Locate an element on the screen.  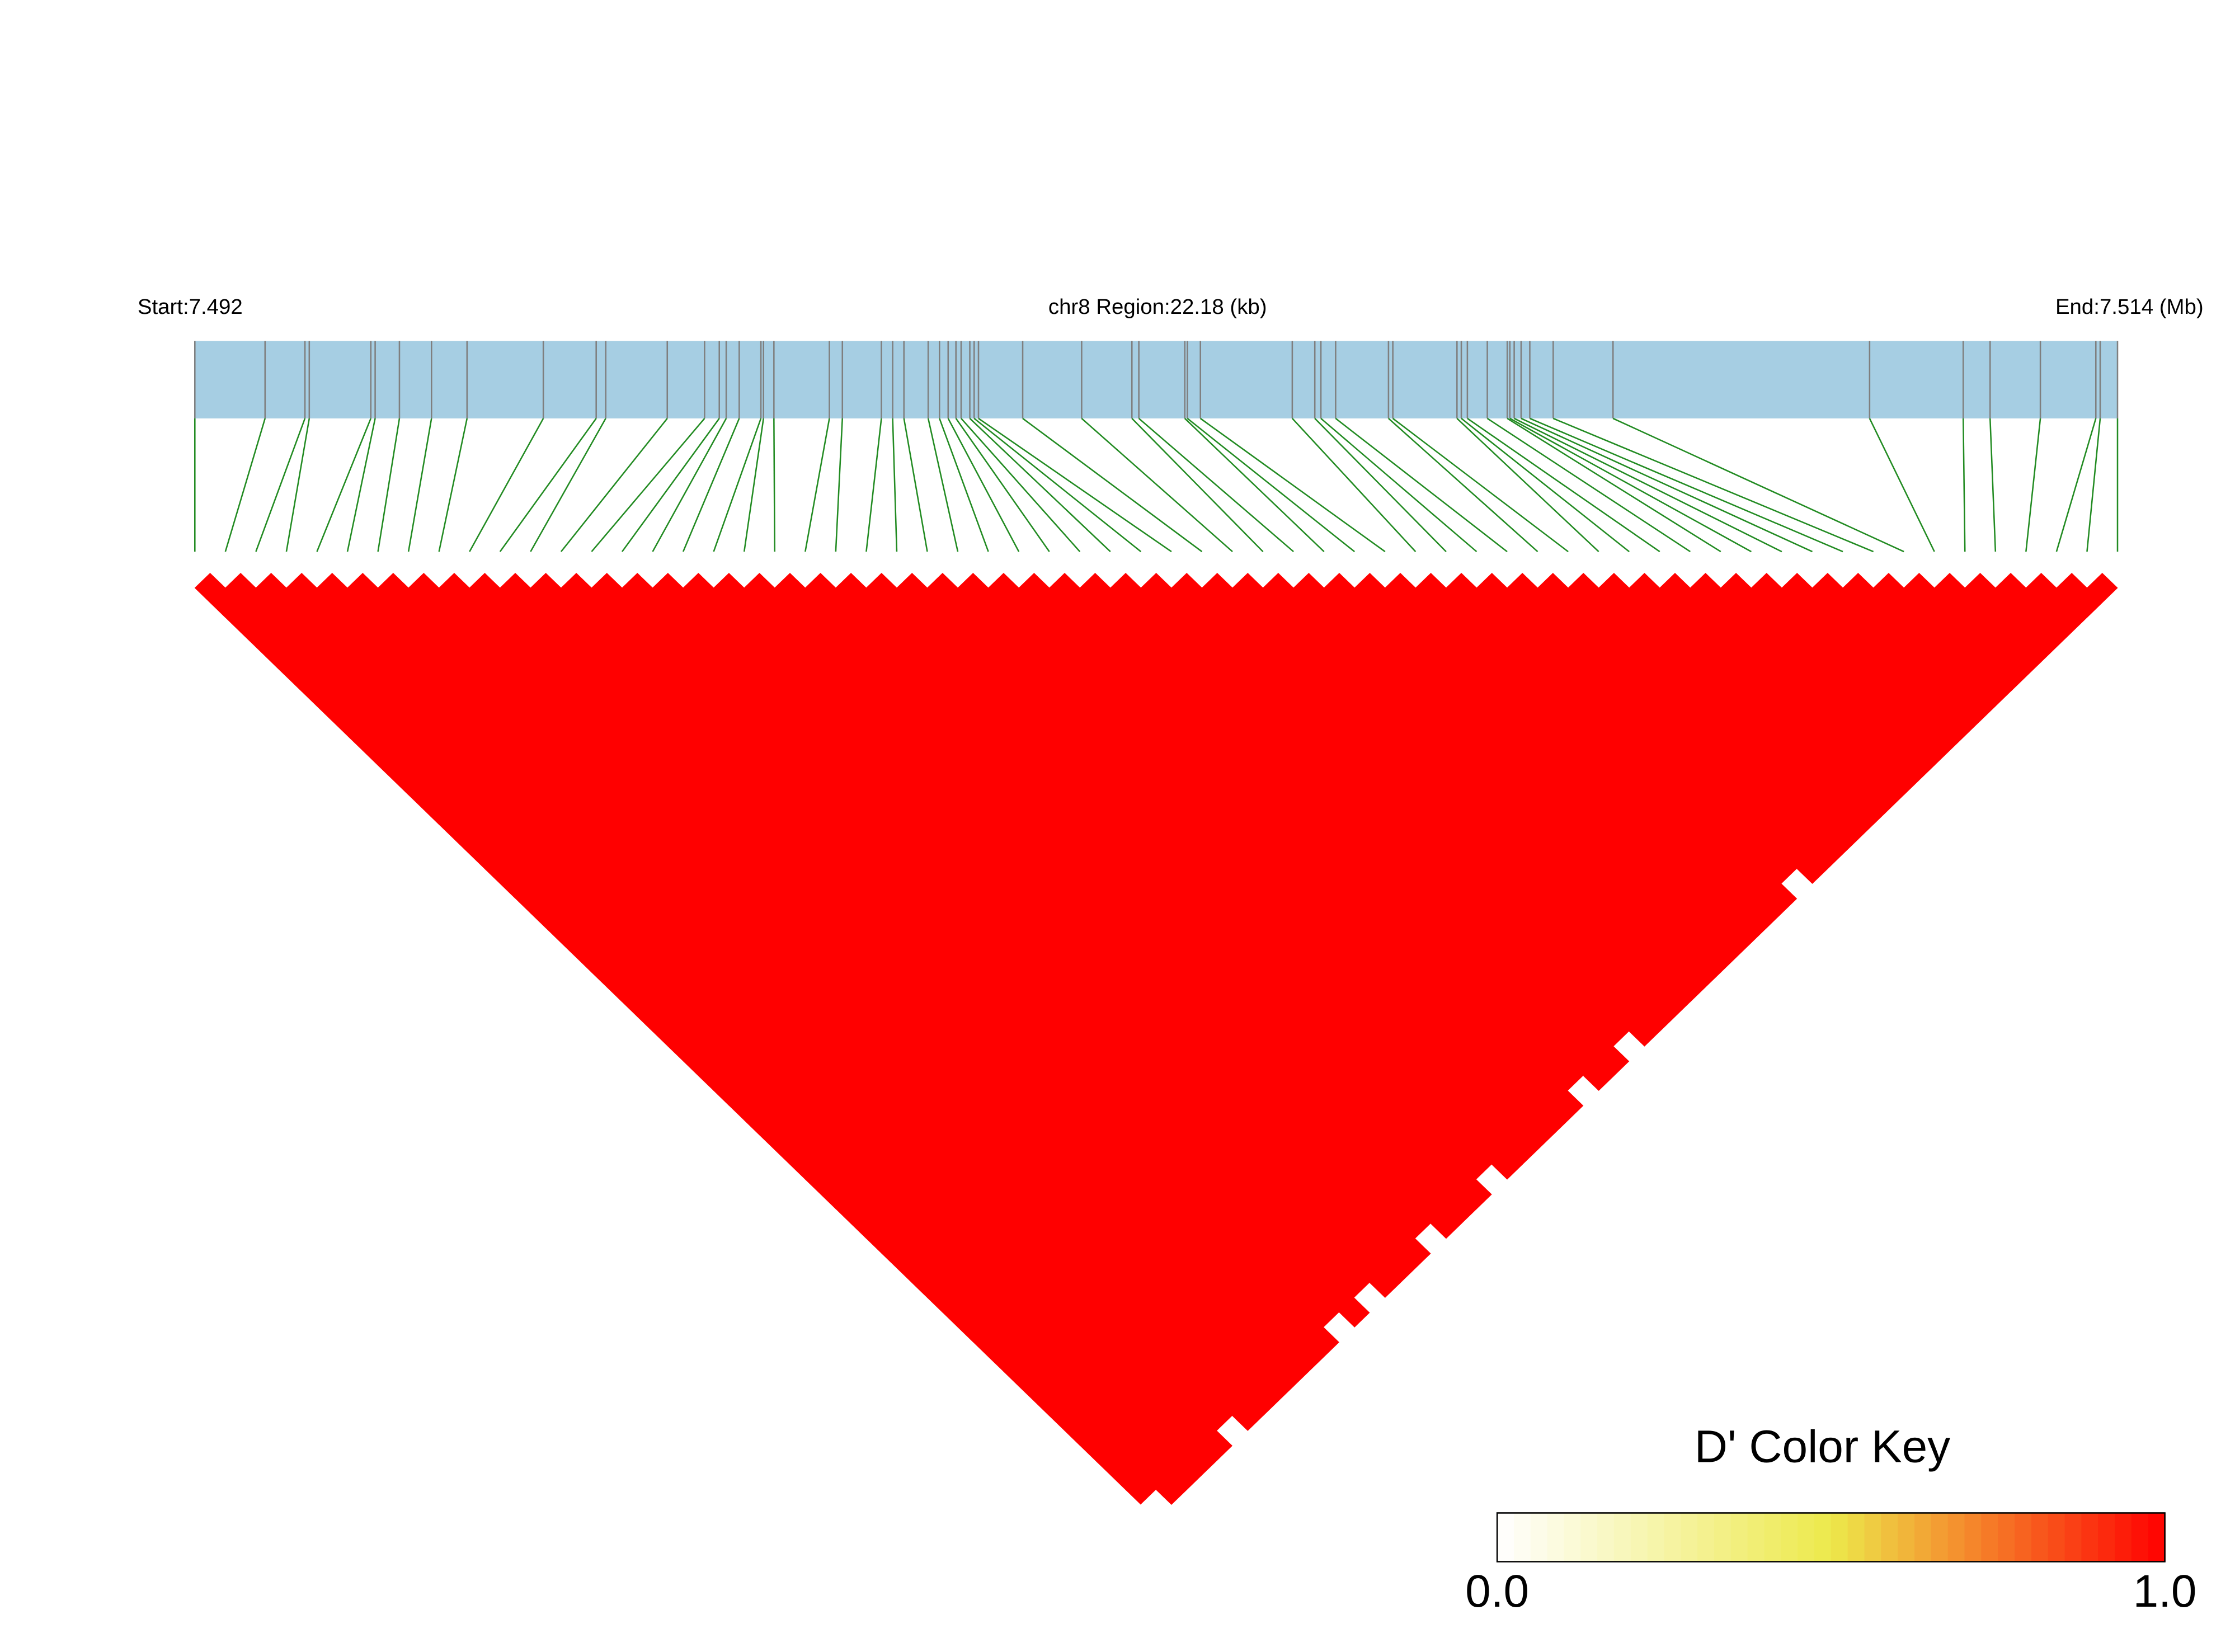
ld-cell is located at coordinates (2102, 588).